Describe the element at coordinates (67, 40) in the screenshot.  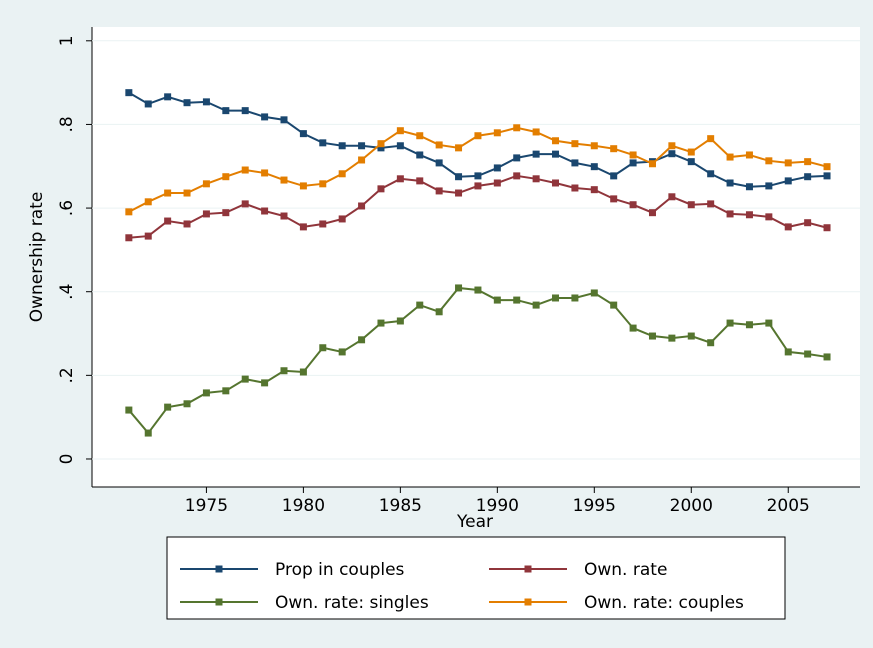
I see `y-tick-label: 1` at that location.